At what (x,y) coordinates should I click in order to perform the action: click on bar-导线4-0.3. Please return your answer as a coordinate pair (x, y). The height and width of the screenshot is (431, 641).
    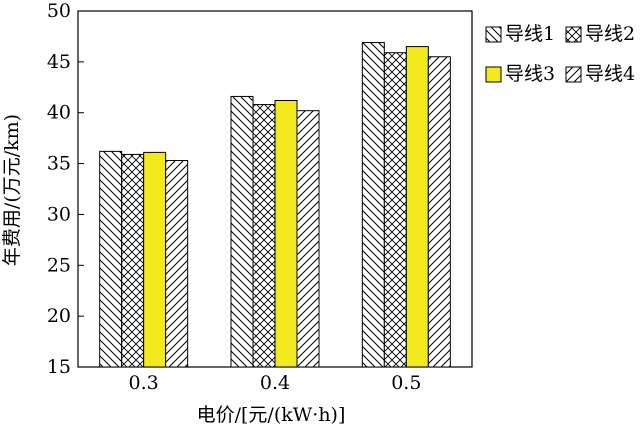
    Looking at the image, I should click on (177, 264).